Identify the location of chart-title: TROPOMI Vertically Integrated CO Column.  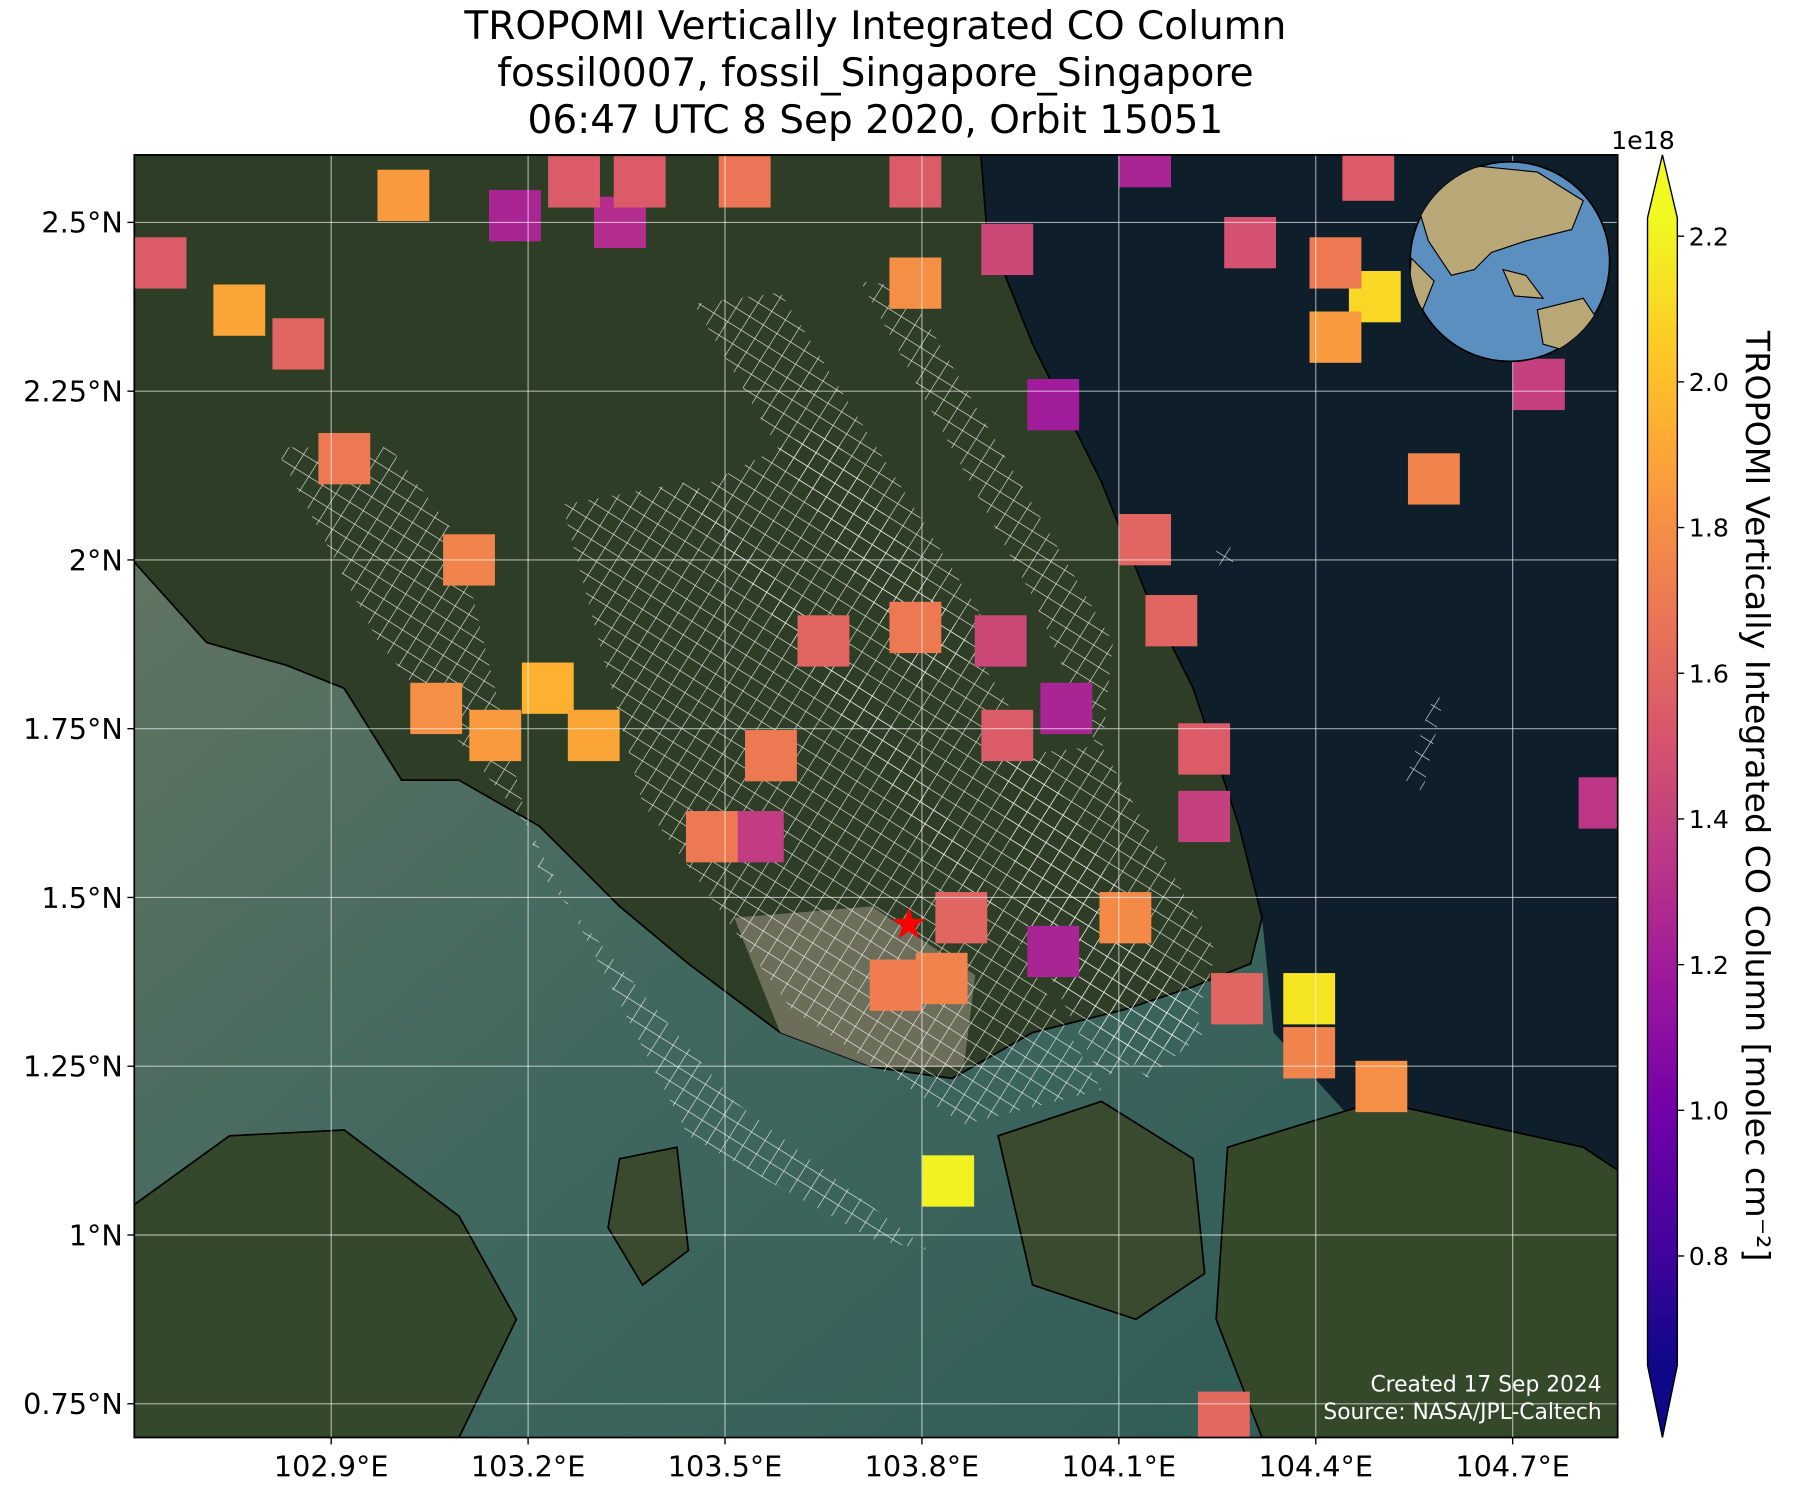
(874, 26).